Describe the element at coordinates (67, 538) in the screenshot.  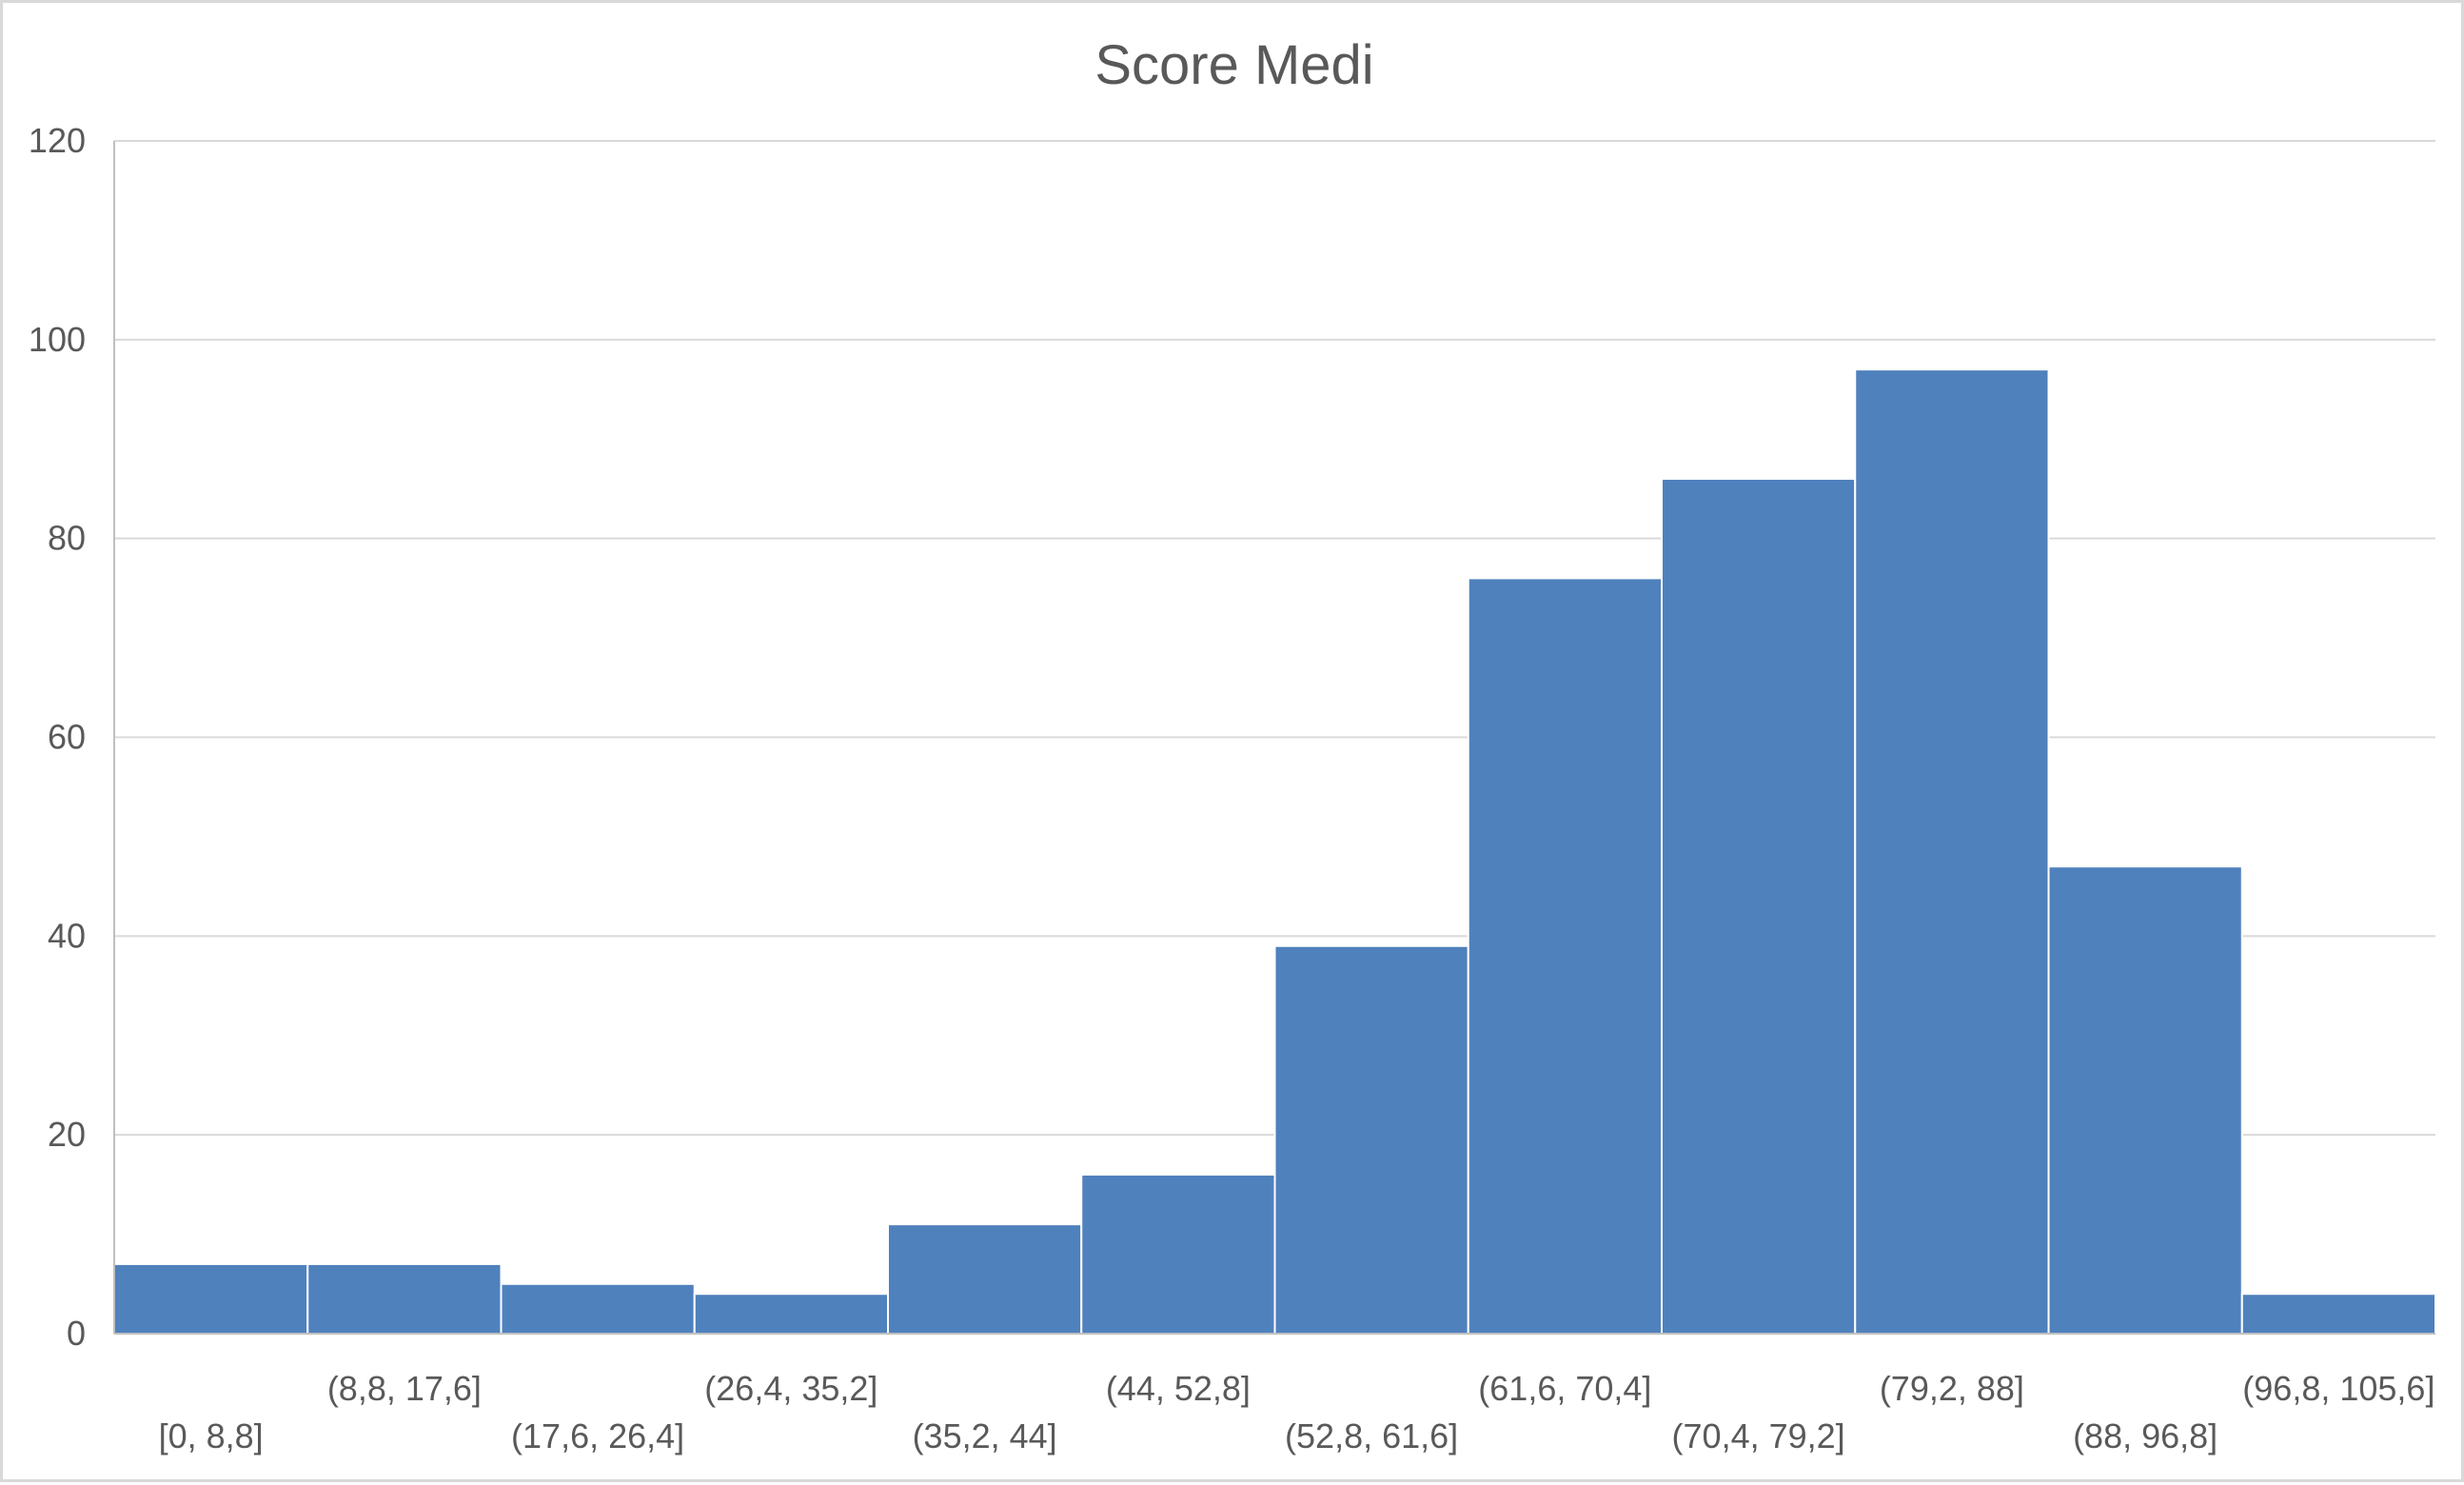
I see `y-tick-label: 80` at that location.